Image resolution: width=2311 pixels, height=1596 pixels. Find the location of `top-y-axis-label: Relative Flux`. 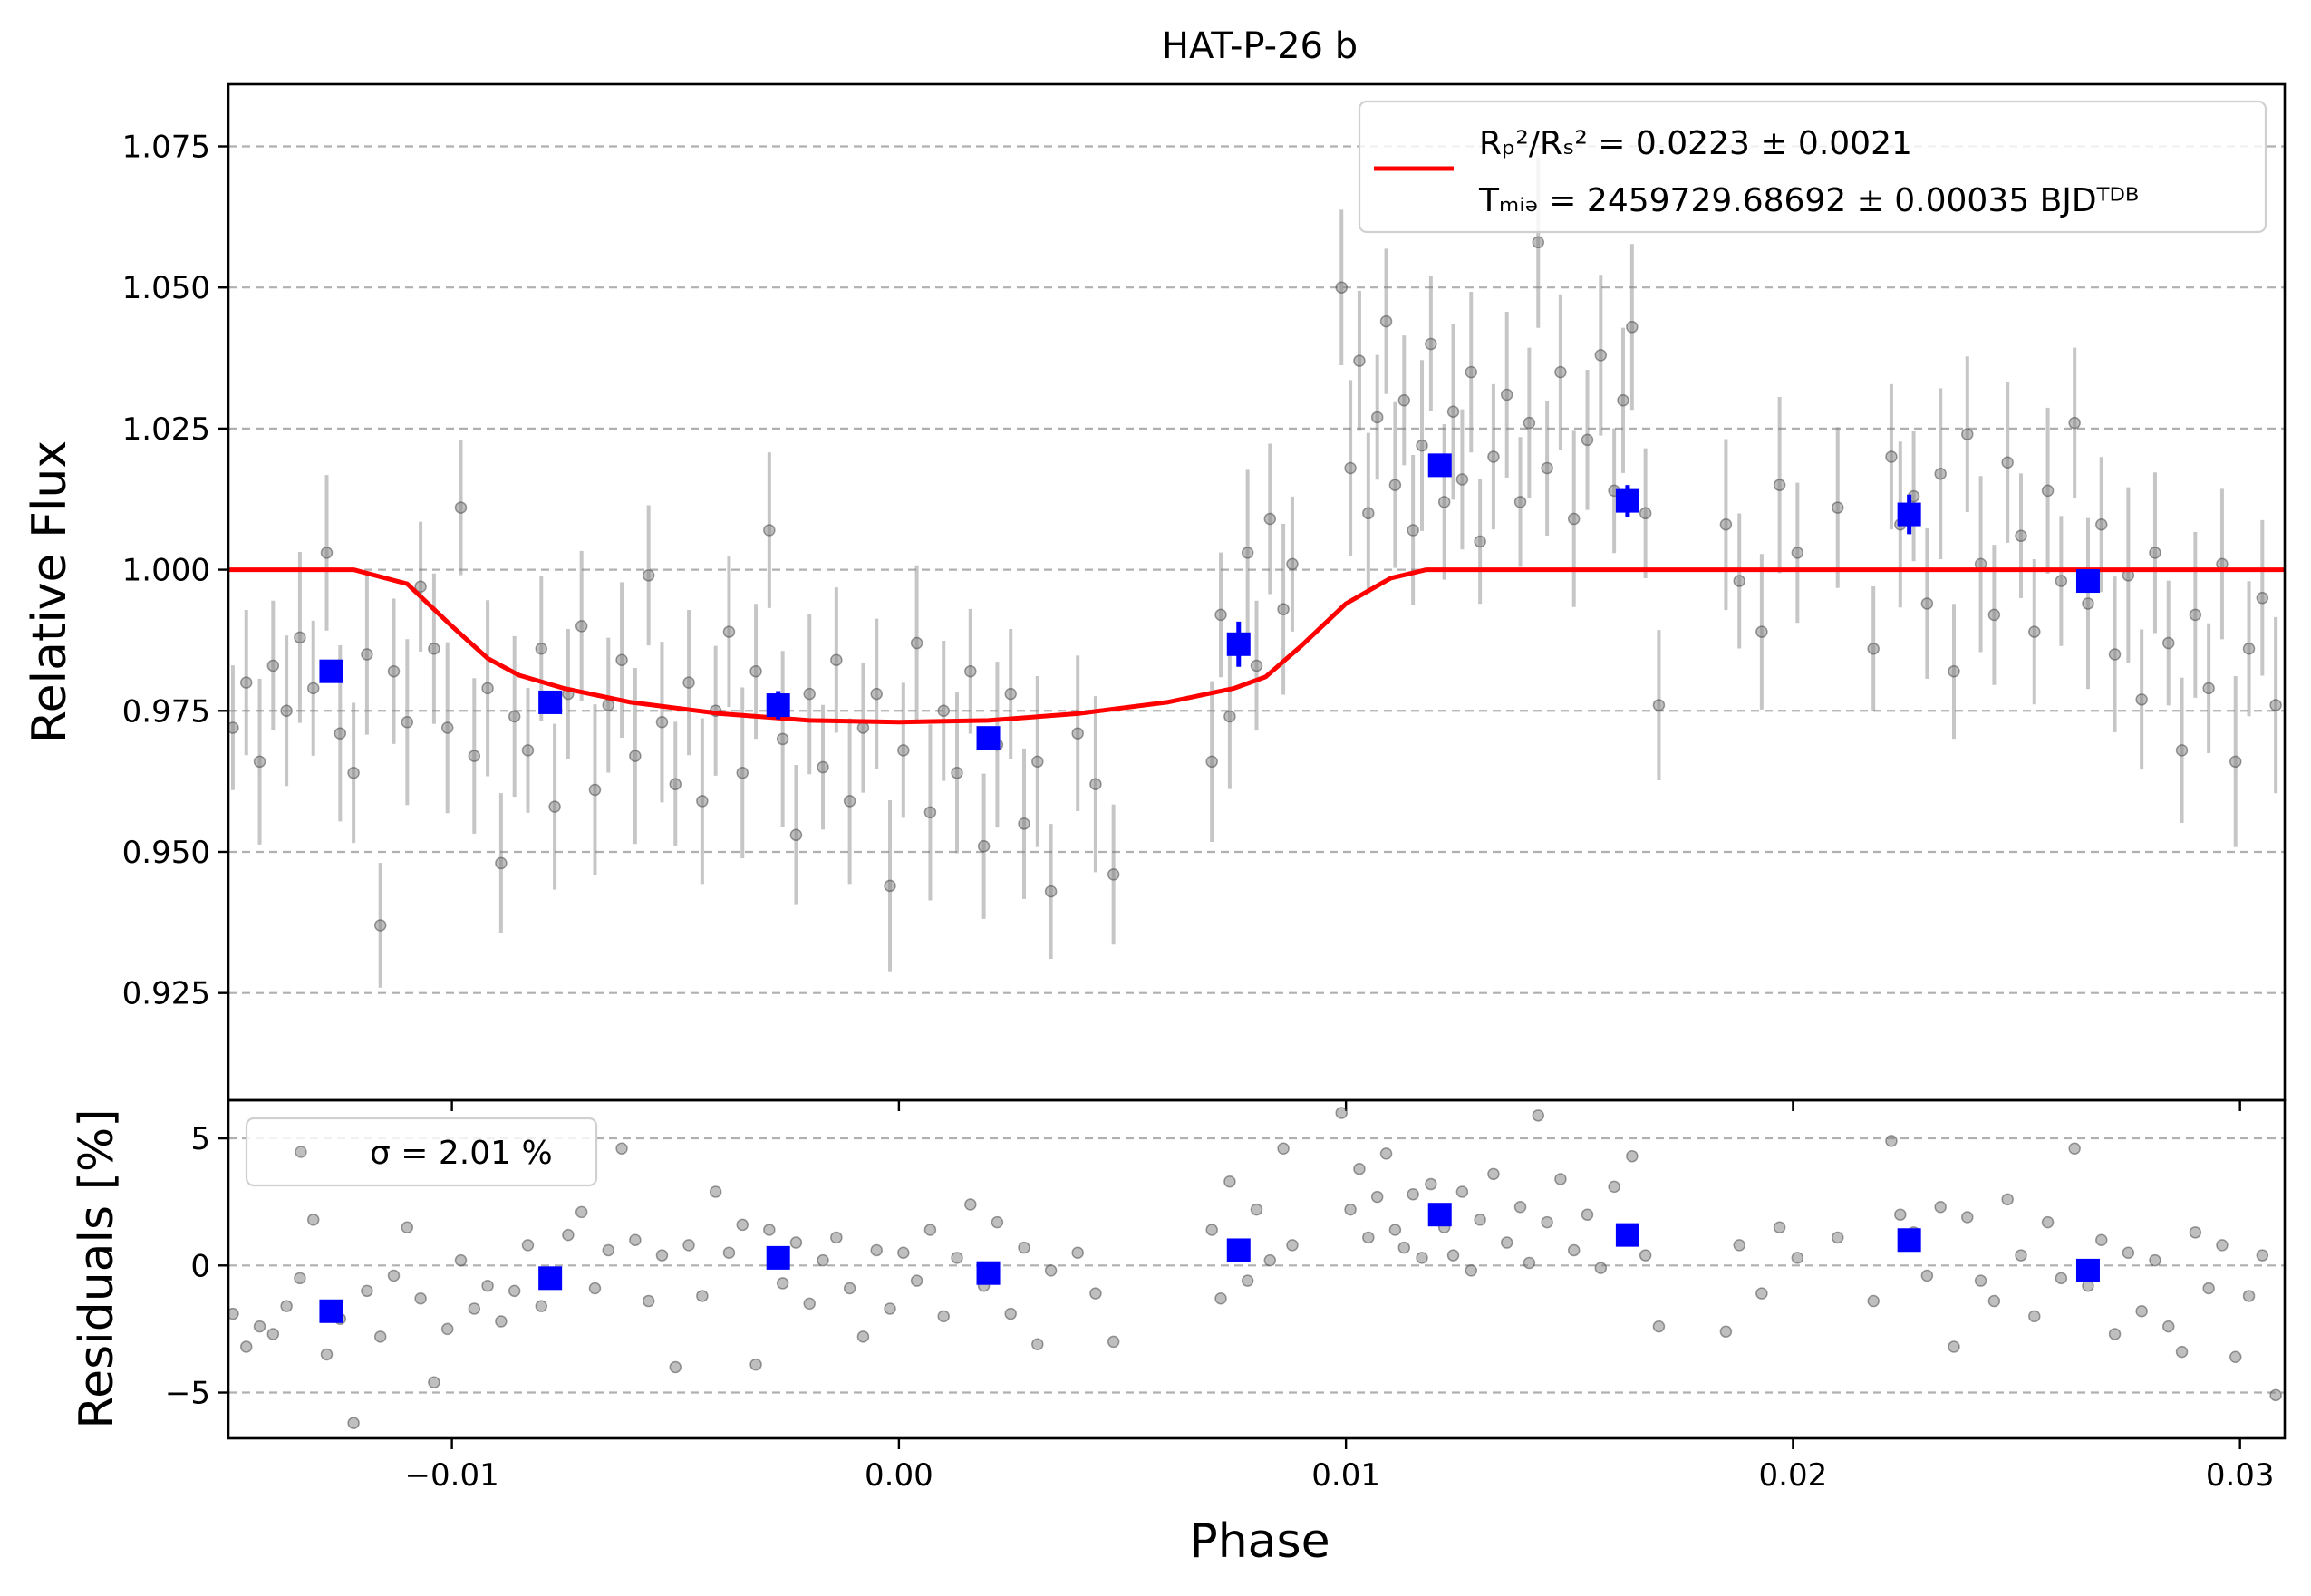

top-y-axis-label: Relative Flux is located at coordinates (50, 591).